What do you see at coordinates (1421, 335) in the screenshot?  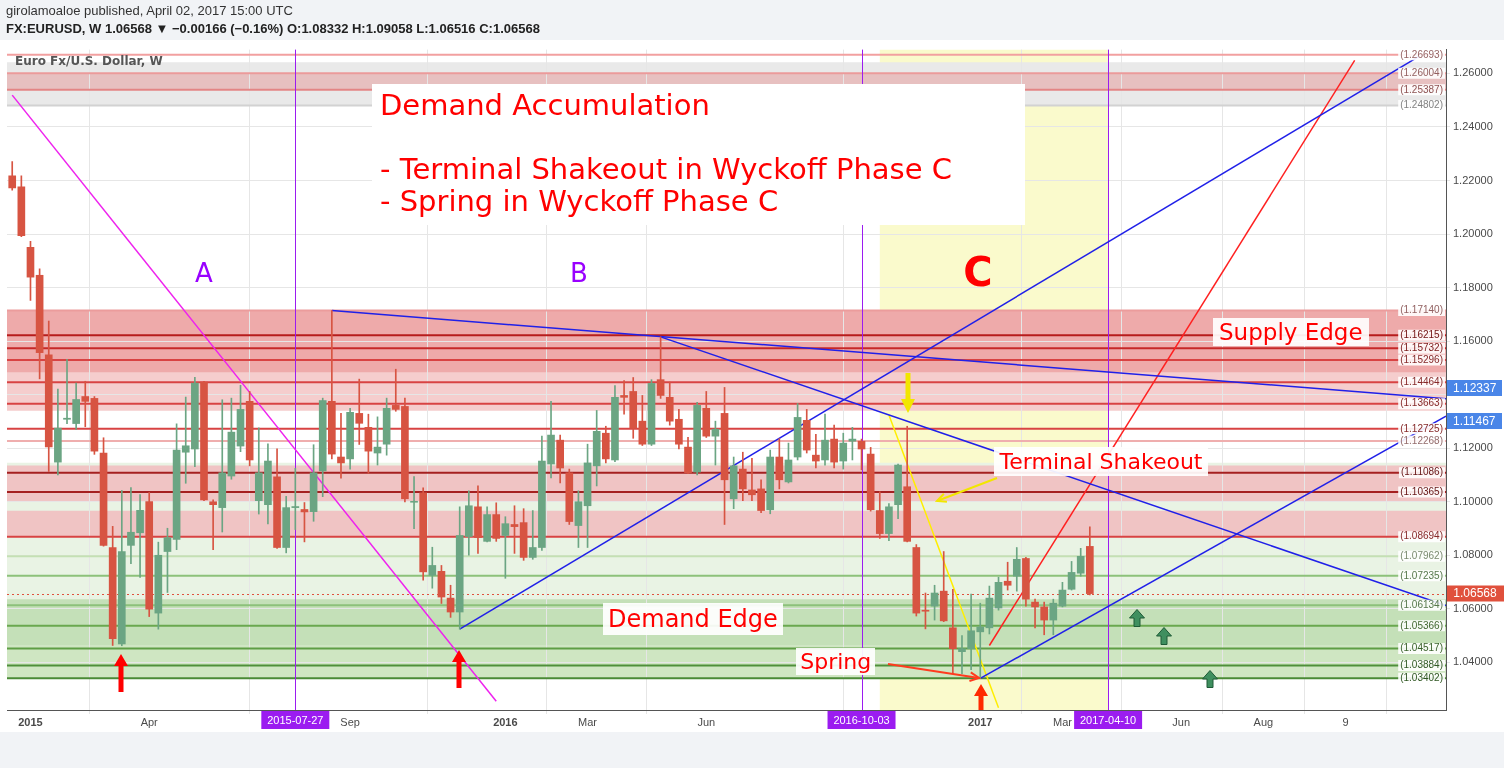 I see `ref-line-label: (1.16215)` at bounding box center [1421, 335].